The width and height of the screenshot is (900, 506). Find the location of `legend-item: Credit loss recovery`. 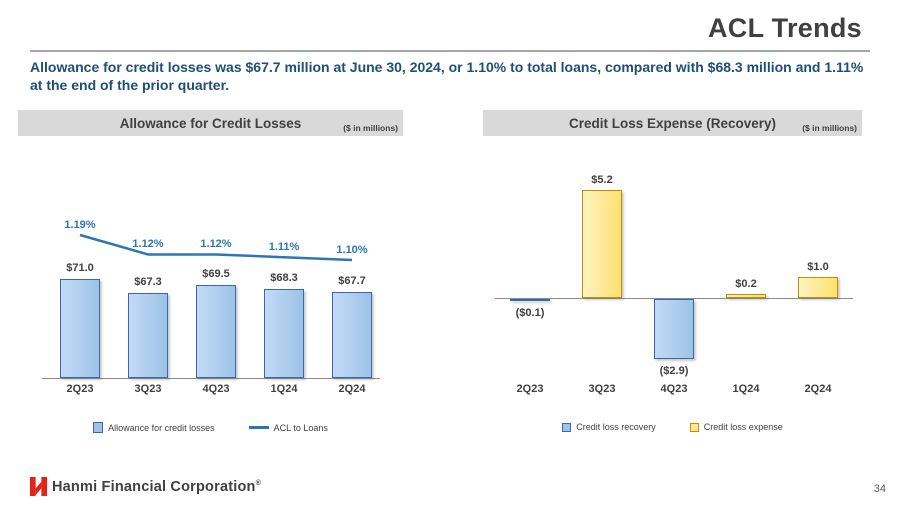

legend-item: Credit loss recovery is located at coordinates (609, 427).